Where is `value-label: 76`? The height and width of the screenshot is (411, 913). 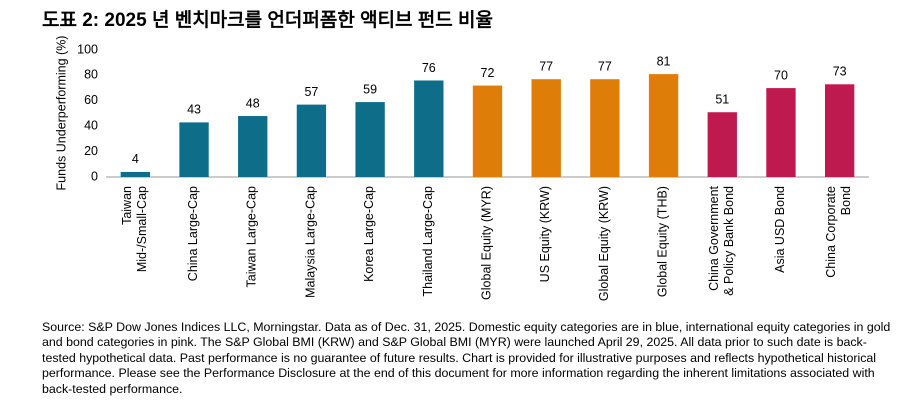
value-label: 76 is located at coordinates (429, 68).